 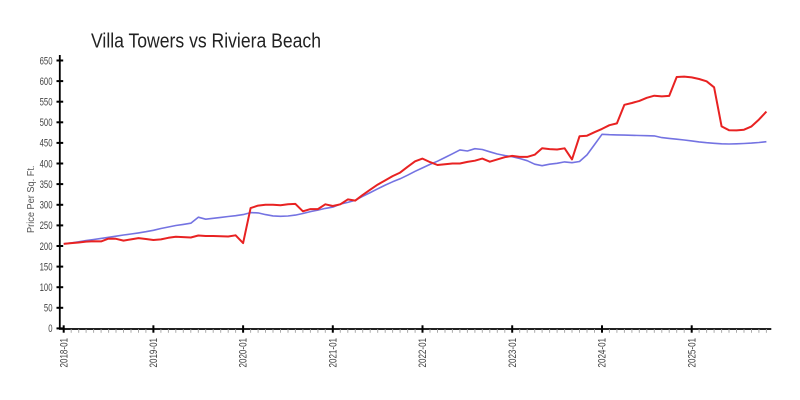 What do you see at coordinates (46, 206) in the screenshot?
I see `svg-text: 300` at bounding box center [46, 206].